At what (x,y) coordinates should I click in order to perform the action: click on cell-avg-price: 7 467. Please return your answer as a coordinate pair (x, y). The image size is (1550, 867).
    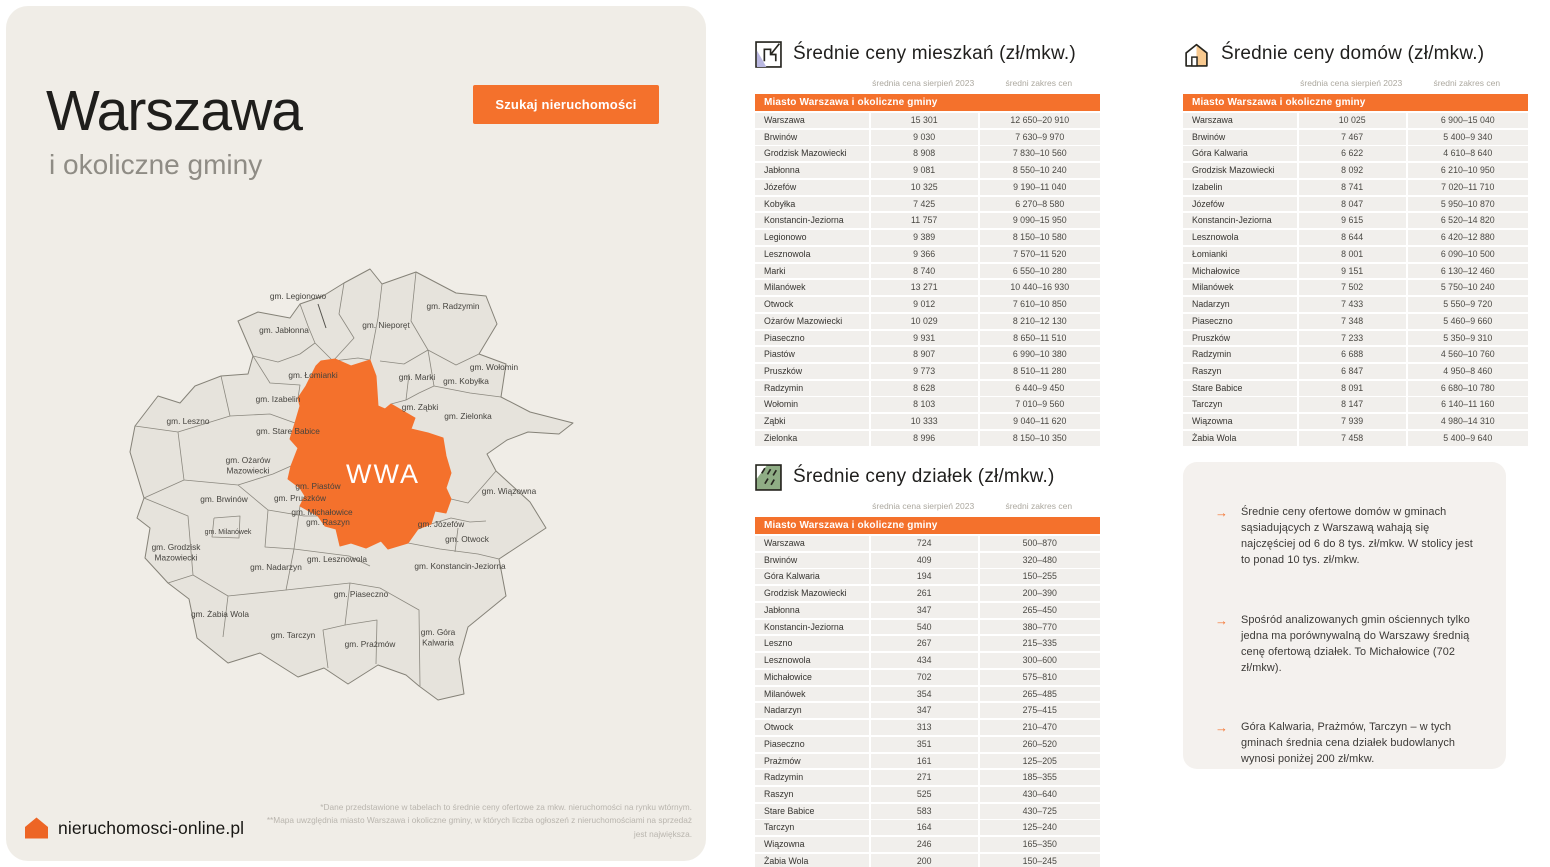
    Looking at the image, I should click on (1352, 137).